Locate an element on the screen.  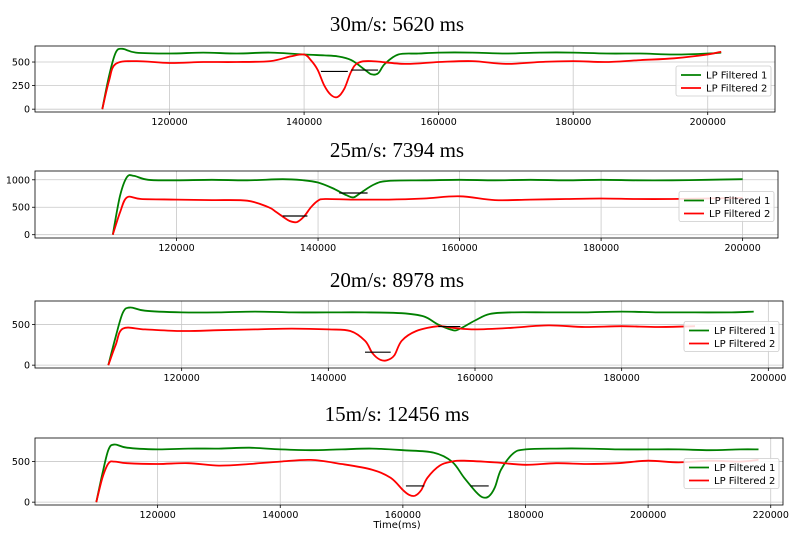
y-tick-label: 250 is located at coordinates (21, 86).